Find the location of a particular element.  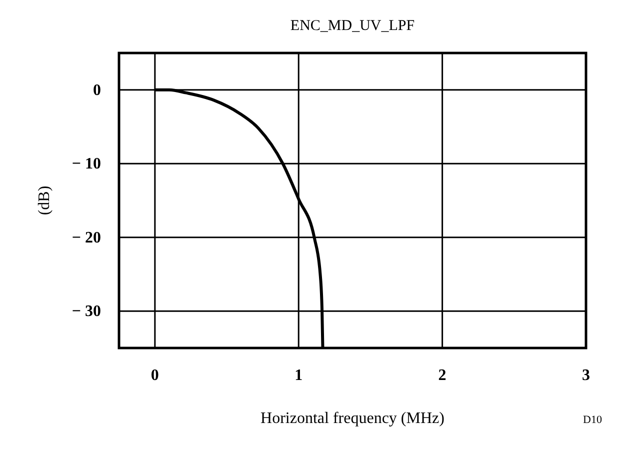

x-tick-label: 1 is located at coordinates (298, 375).